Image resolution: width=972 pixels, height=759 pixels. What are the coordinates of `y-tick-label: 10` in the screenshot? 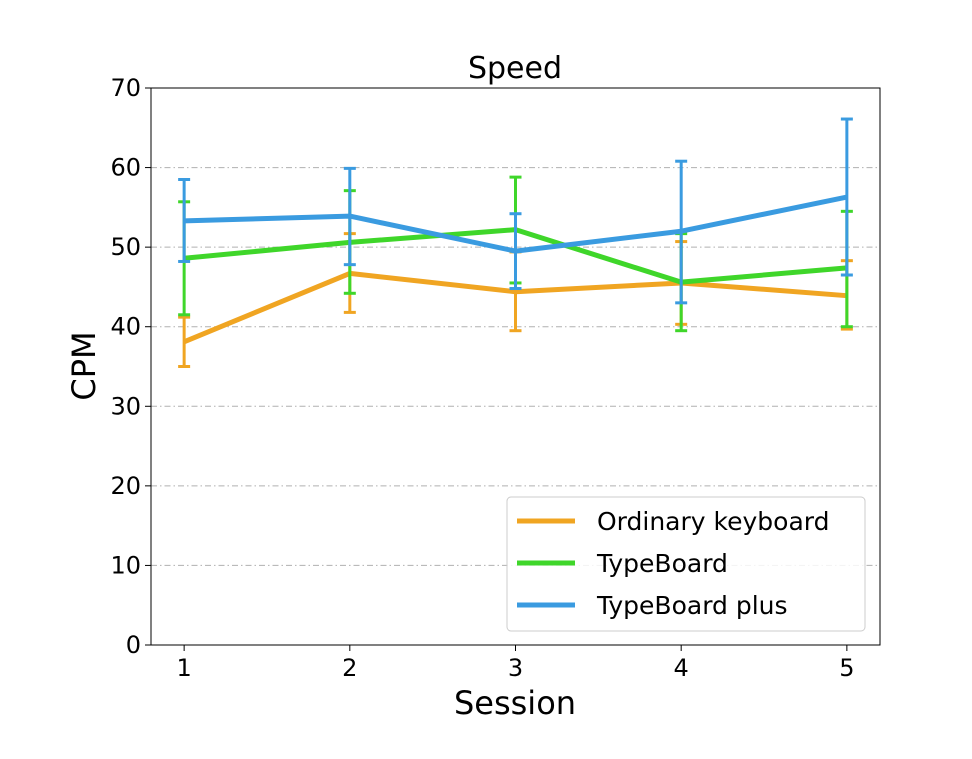 It's located at (125, 565).